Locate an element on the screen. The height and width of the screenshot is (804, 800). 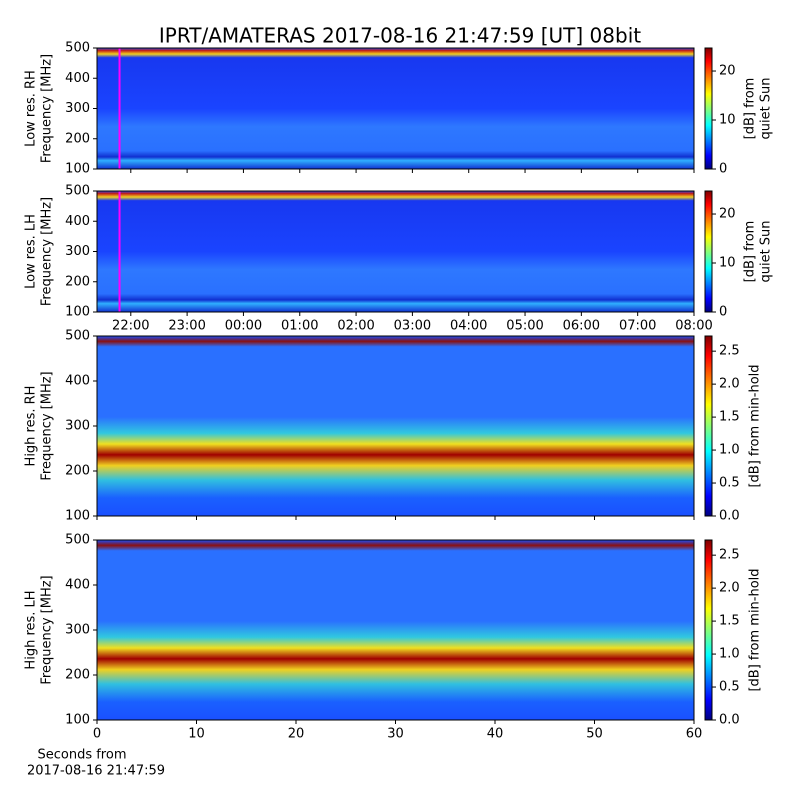
x-tick-label: 01:00 is located at coordinates (299, 326).